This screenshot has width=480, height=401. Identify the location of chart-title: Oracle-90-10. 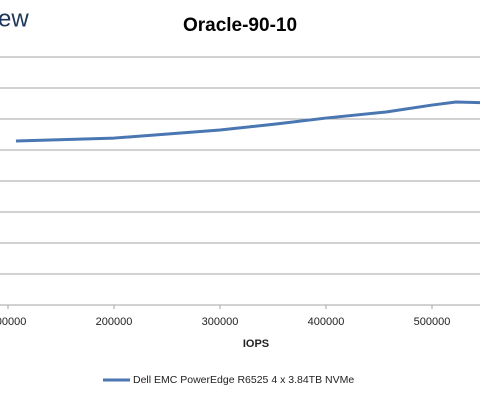
(240, 25).